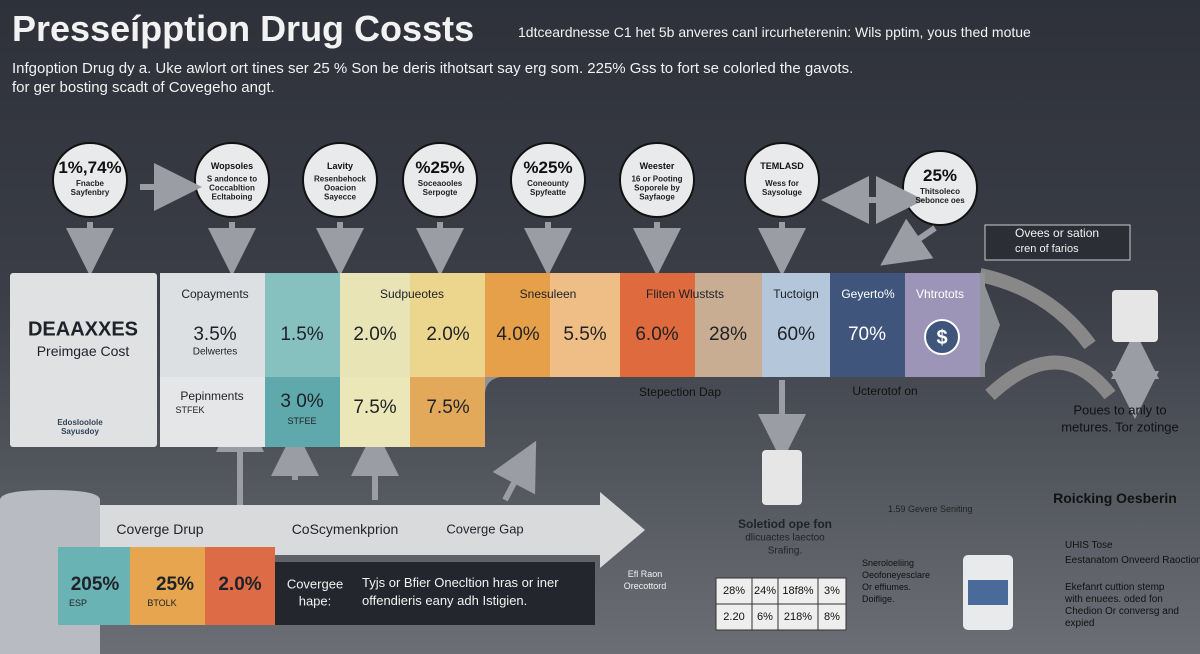  What do you see at coordinates (942, 337) in the screenshot?
I see `dollar-icon` at bounding box center [942, 337].